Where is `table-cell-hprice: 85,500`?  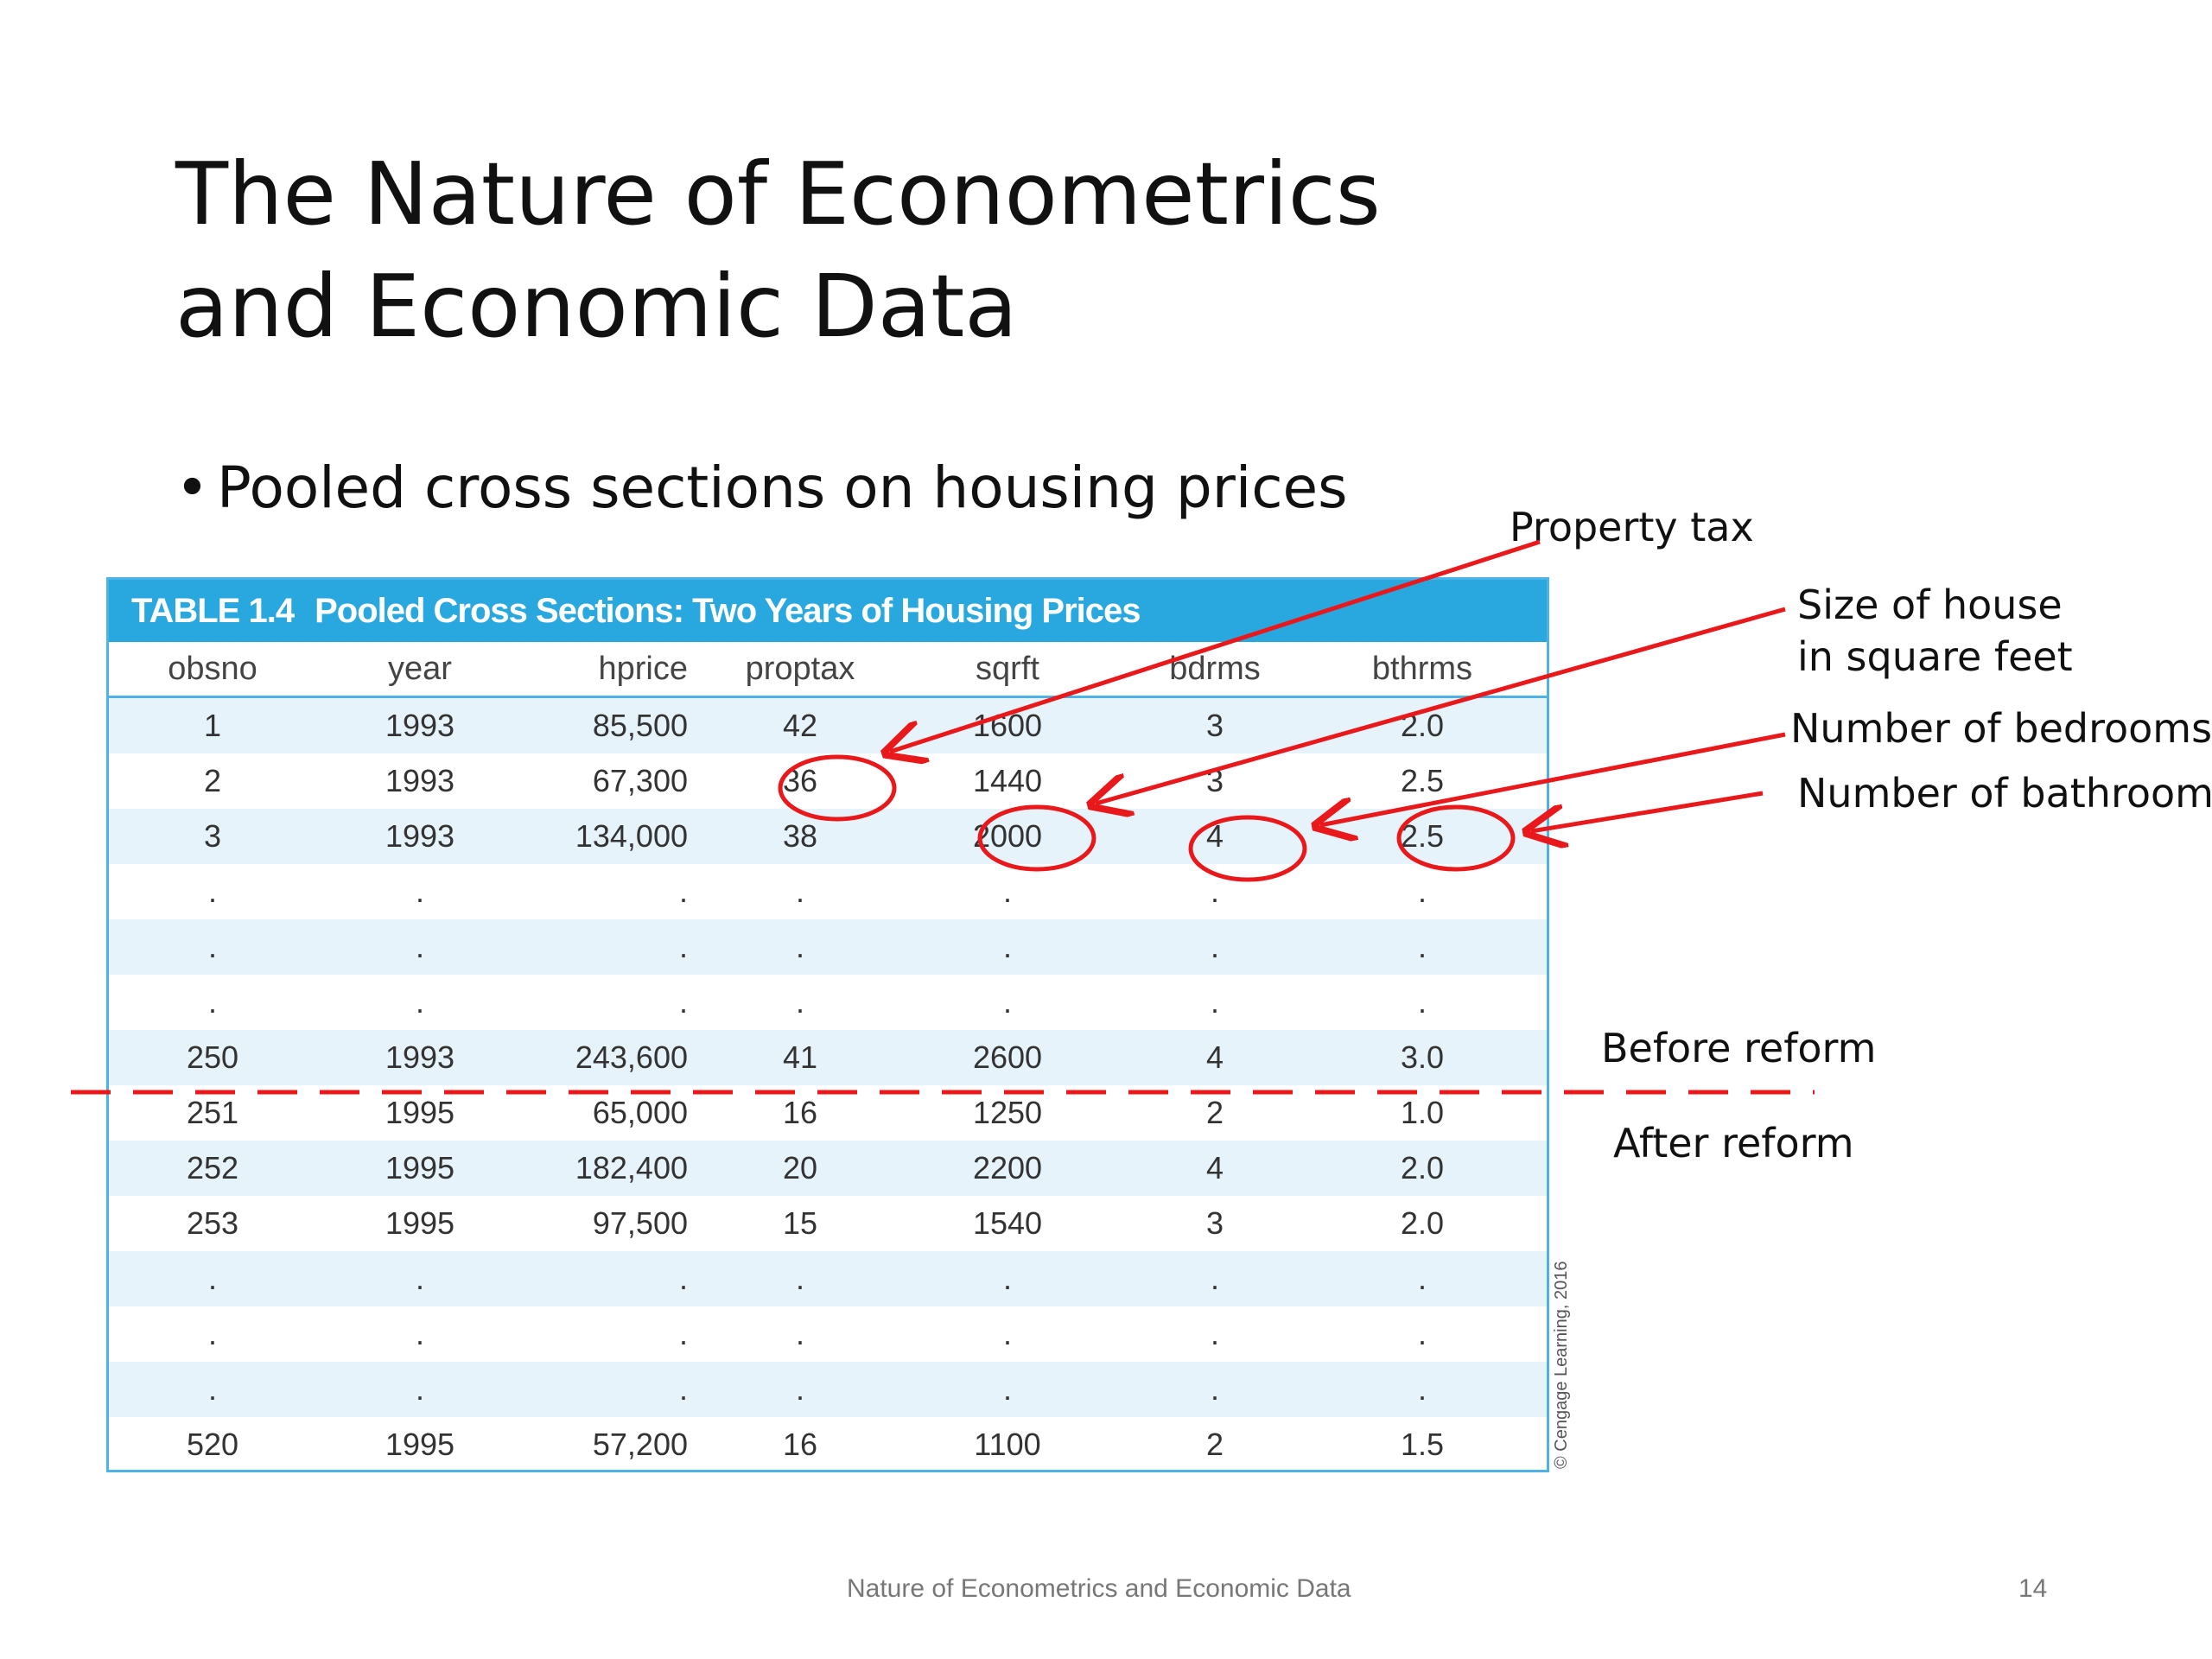 table-cell-hprice: 85,500 is located at coordinates (640, 725).